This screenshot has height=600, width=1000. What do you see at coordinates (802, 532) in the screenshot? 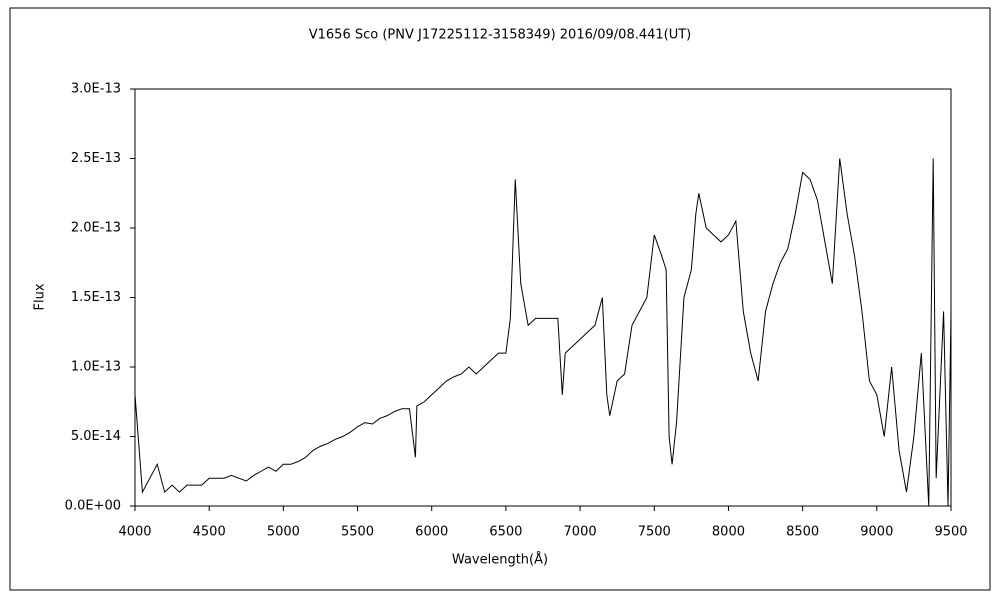
I see `x-tick-label: 8500` at bounding box center [802, 532].